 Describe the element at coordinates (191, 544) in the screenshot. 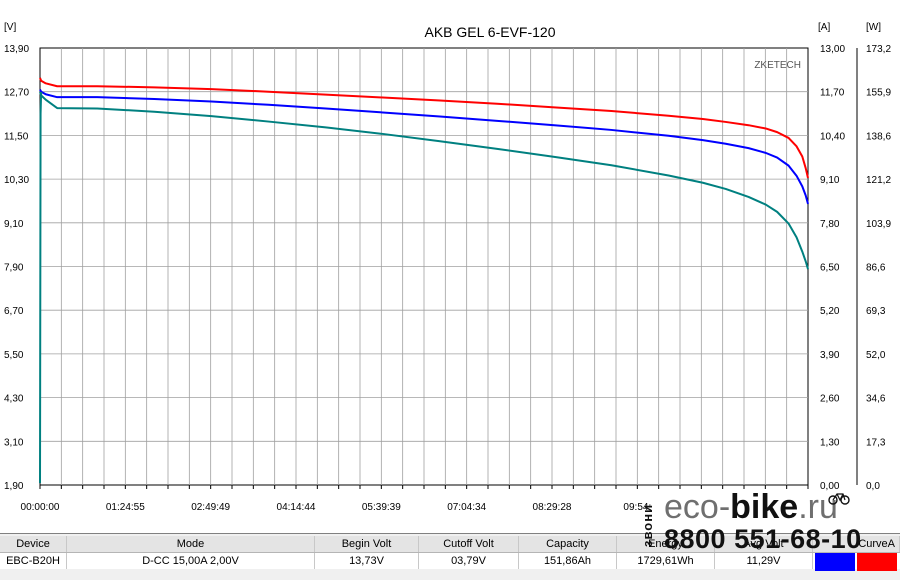

I see `status-header-mode: Mode` at that location.